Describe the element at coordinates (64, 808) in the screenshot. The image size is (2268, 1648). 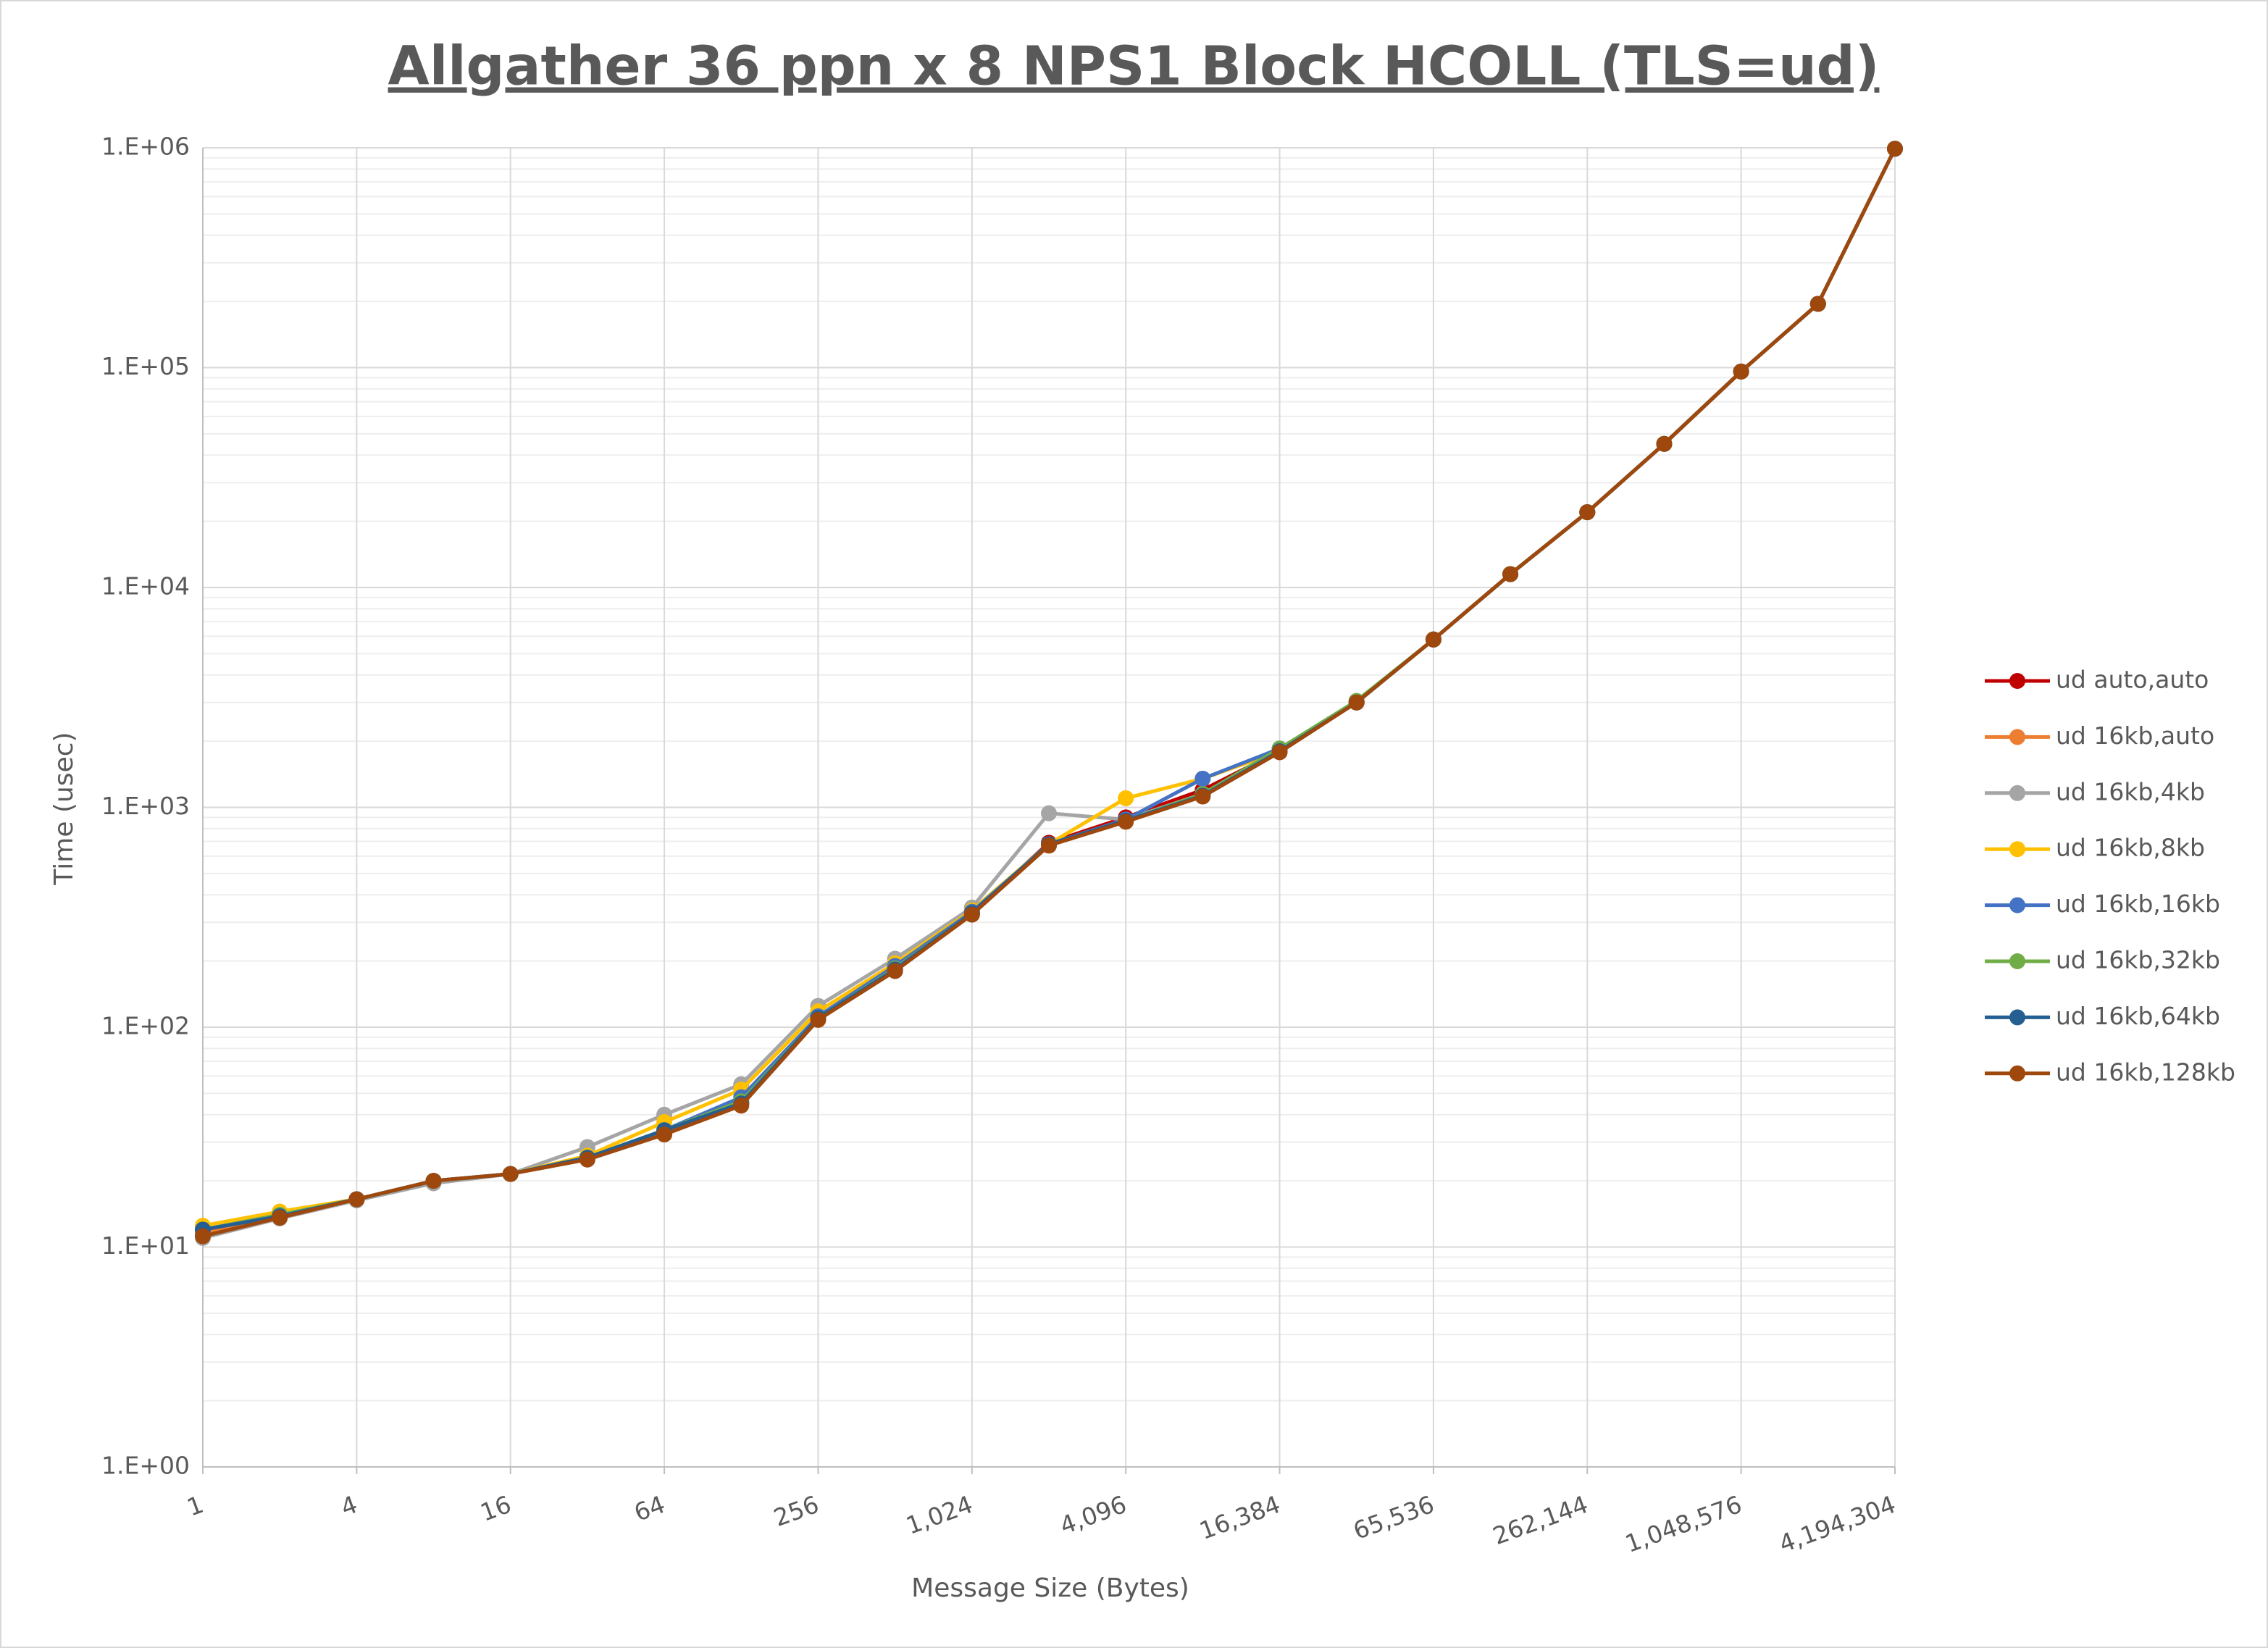
I see `y-axis-title: Time (usec)` at that location.